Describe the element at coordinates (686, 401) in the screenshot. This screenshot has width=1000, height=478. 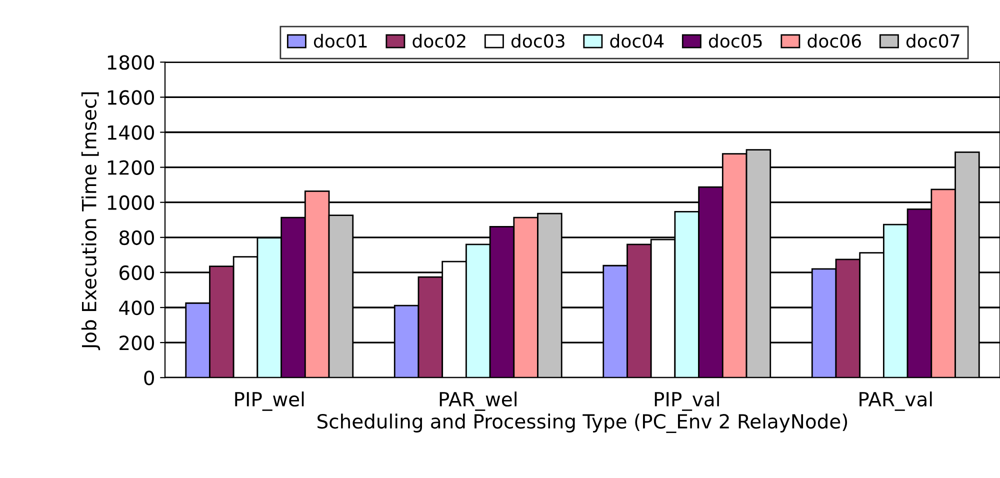
I see `x-tick-label: PIP_val` at that location.